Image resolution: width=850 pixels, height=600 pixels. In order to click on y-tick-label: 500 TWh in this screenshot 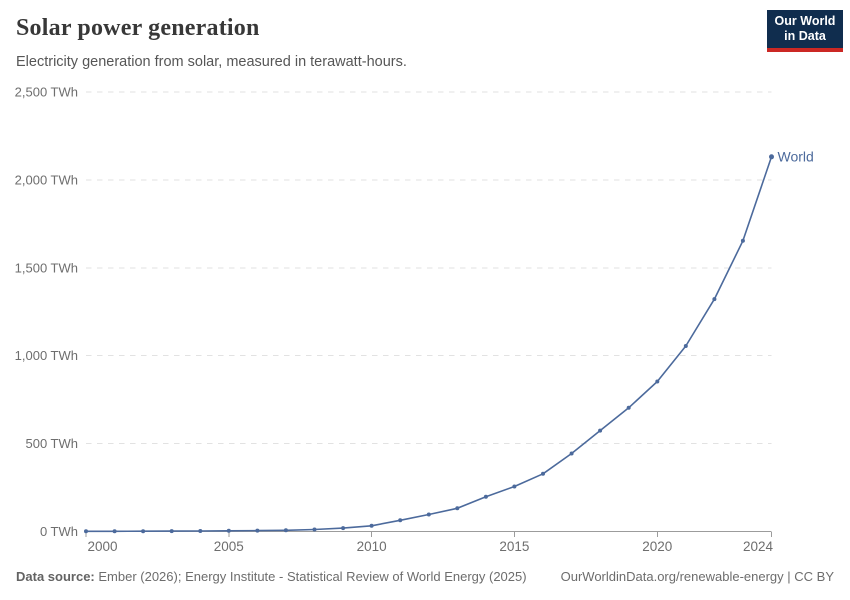, I will do `click(51, 443)`.